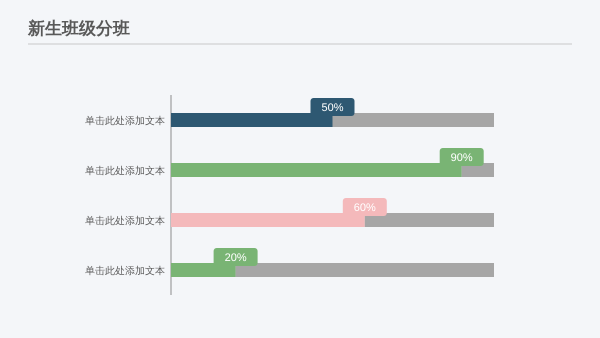 This screenshot has height=338, width=600. Describe the element at coordinates (332, 108) in the screenshot. I see `data-label: 50%` at that location.